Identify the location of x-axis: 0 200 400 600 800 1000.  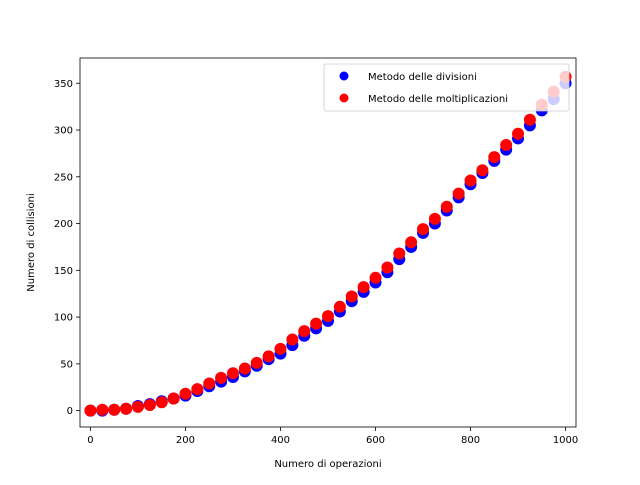
(332, 436).